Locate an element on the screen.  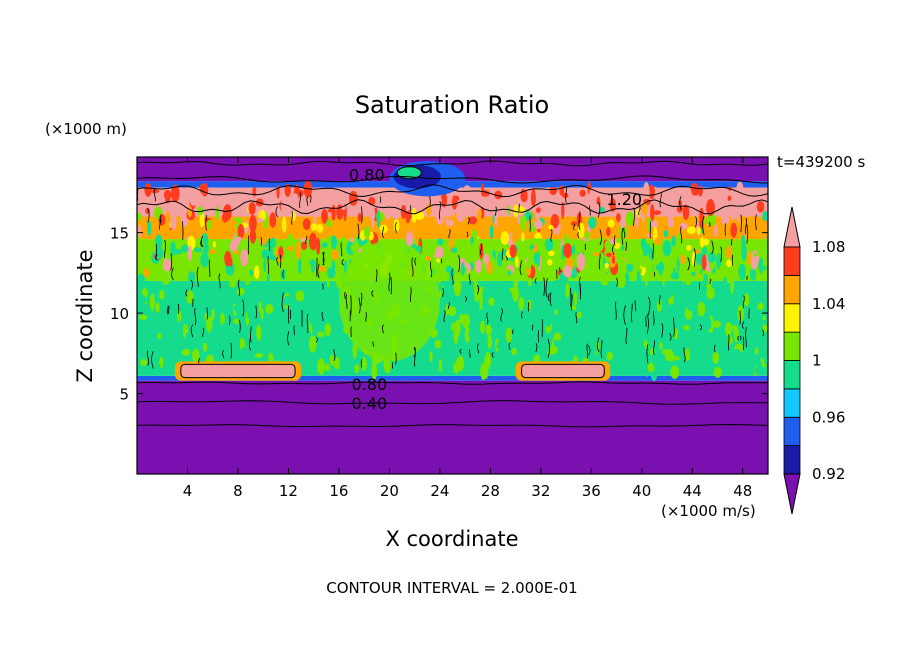
x-tick-label: 4 is located at coordinates (188, 491).